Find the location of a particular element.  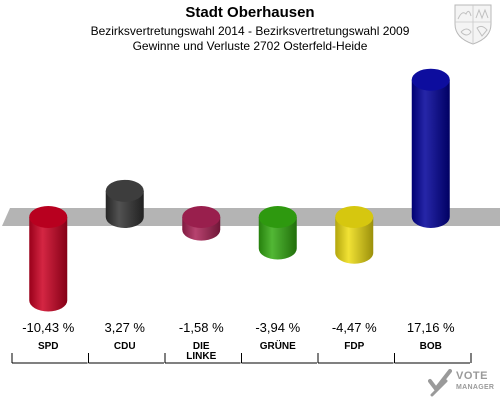

bar-fdp is located at coordinates (354, 235).